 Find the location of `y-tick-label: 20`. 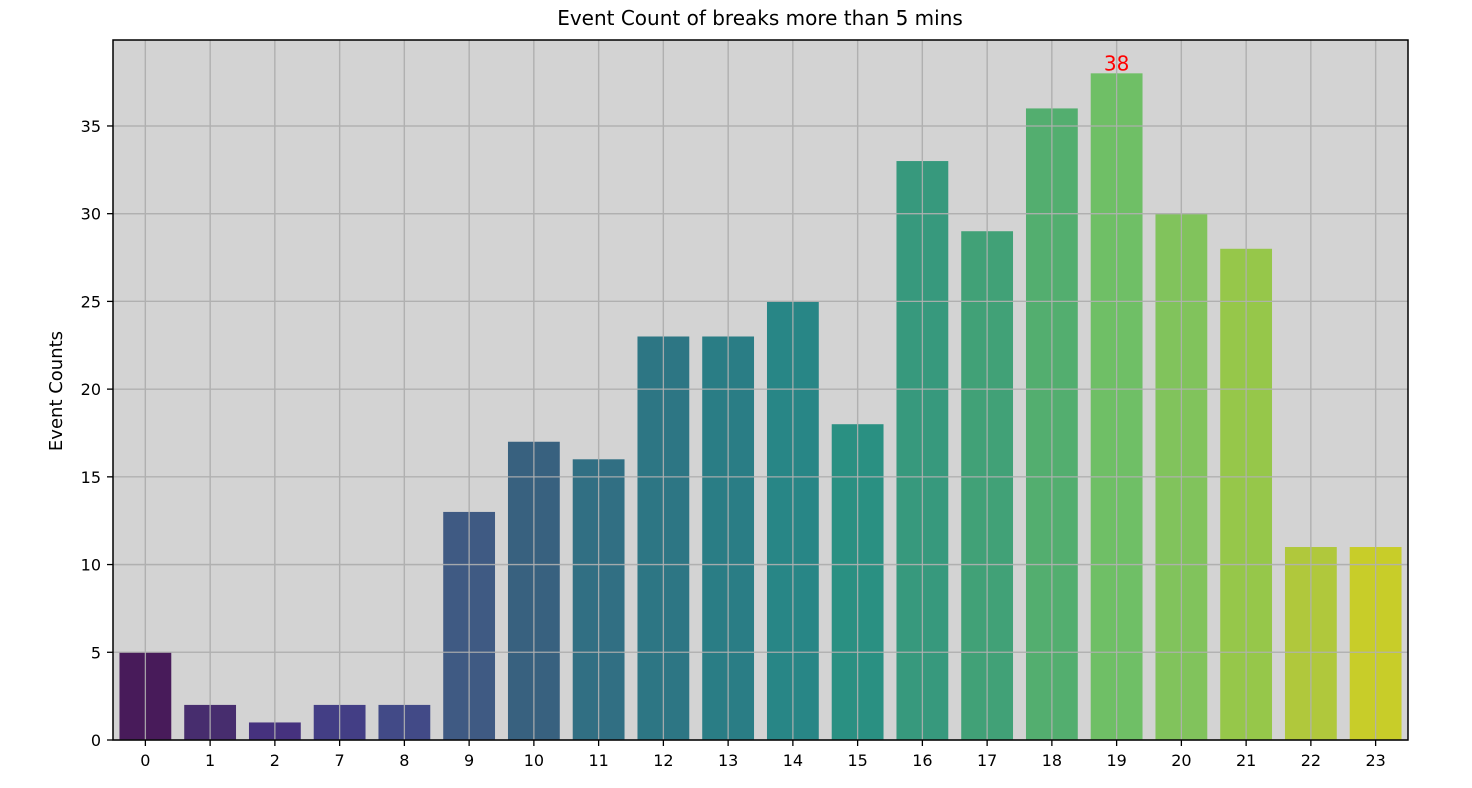

y-tick-label: 20 is located at coordinates (91, 389).